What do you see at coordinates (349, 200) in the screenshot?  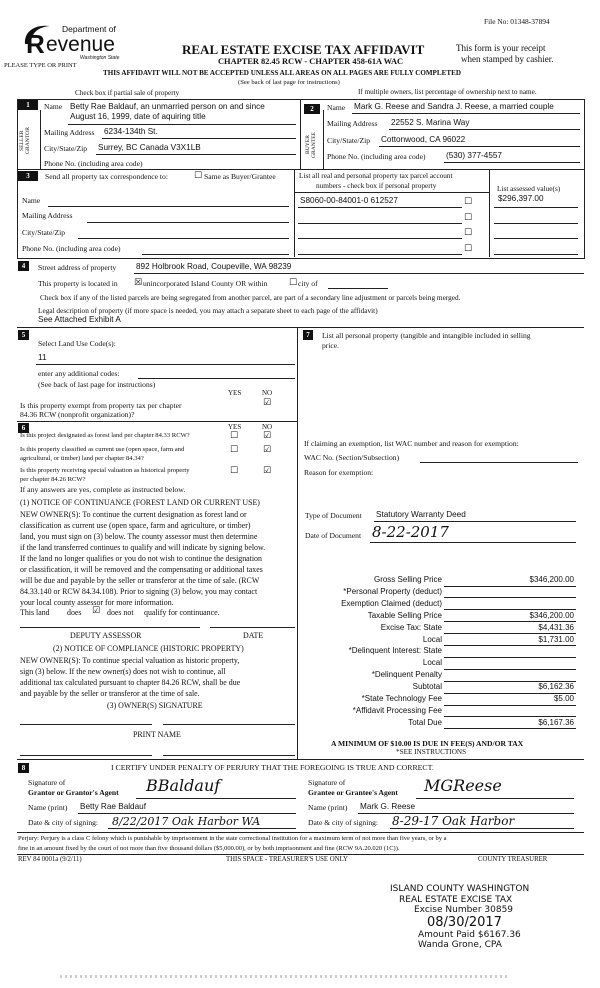 I see `parcel-number-field: S8060-00-84001-0 612527` at bounding box center [349, 200].